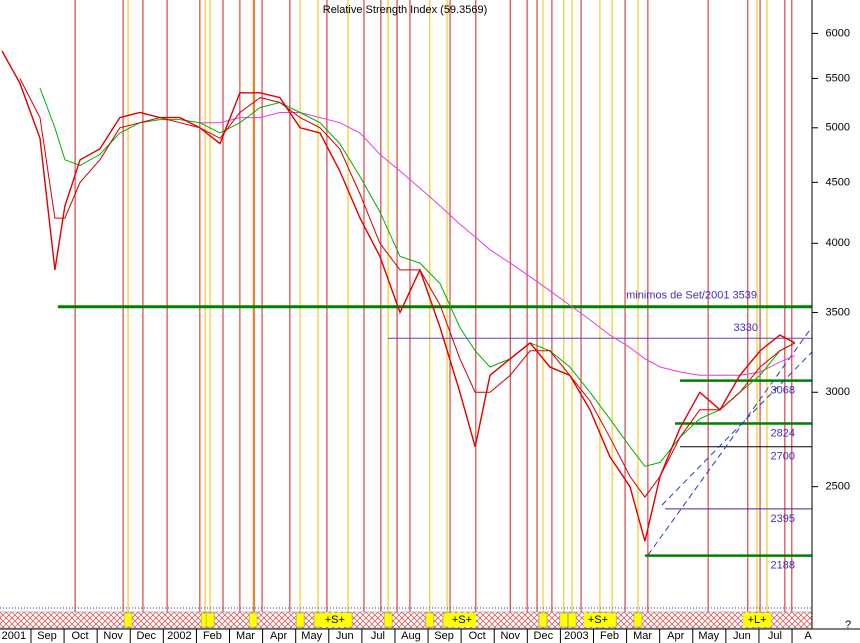  What do you see at coordinates (838, 128) in the screenshot?
I see `y-tick-label: 5000` at bounding box center [838, 128].